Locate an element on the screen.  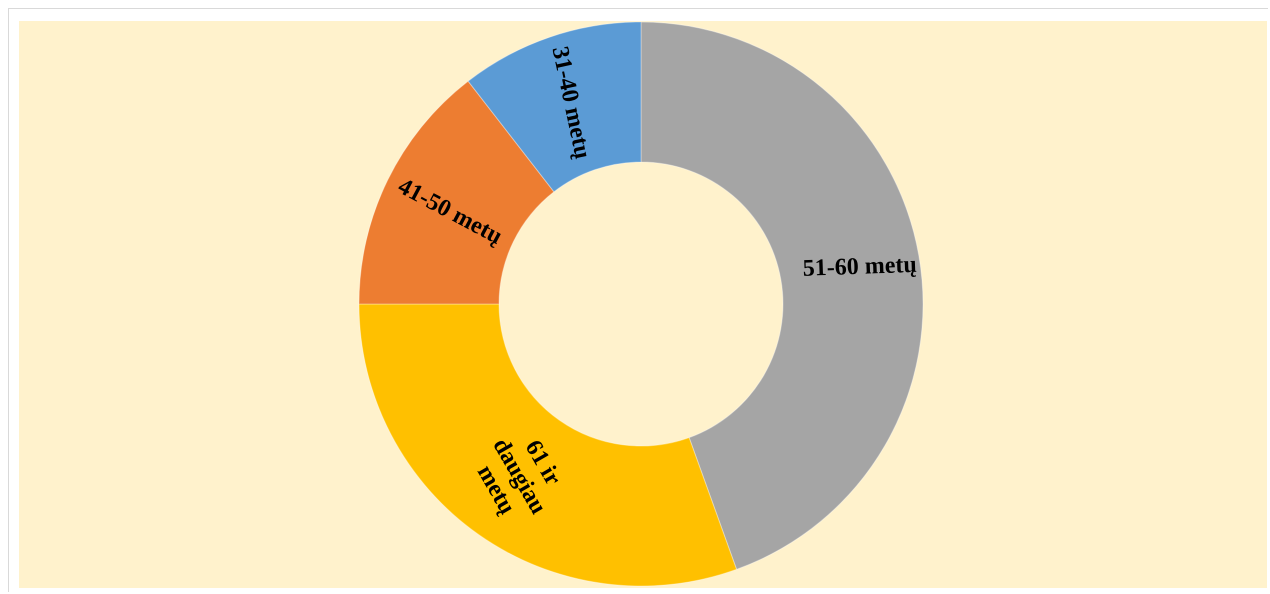
slice-label-line: 51-60 metų is located at coordinates (859, 267).